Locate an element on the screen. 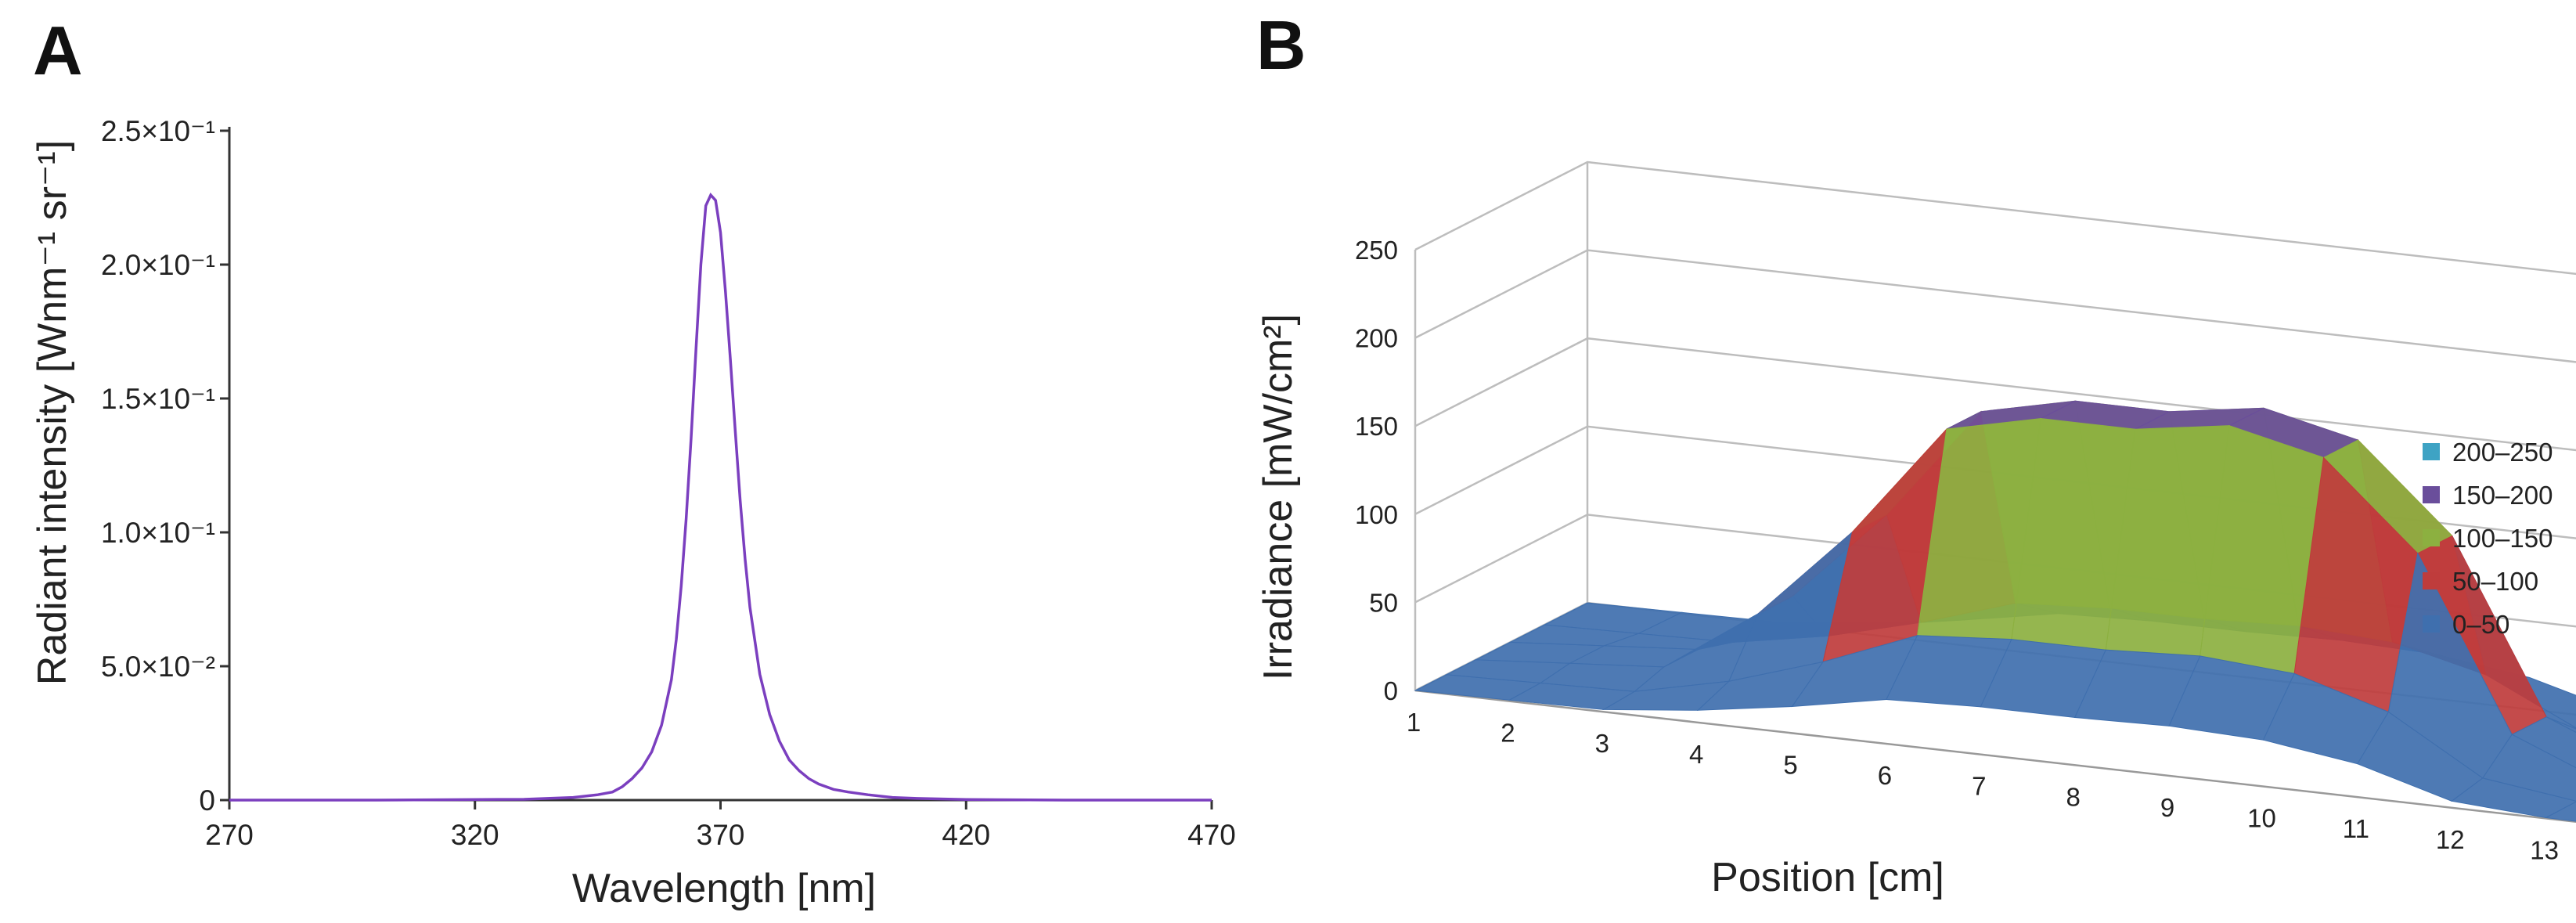  panel-b-x-axis-title: Position [cm] is located at coordinates (1827, 877).